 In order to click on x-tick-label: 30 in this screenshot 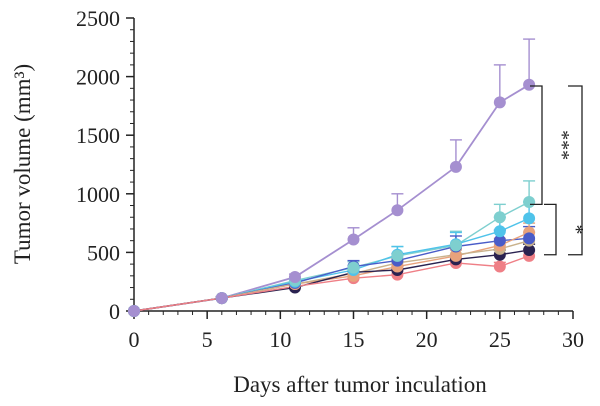, I will do `click(573, 339)`.